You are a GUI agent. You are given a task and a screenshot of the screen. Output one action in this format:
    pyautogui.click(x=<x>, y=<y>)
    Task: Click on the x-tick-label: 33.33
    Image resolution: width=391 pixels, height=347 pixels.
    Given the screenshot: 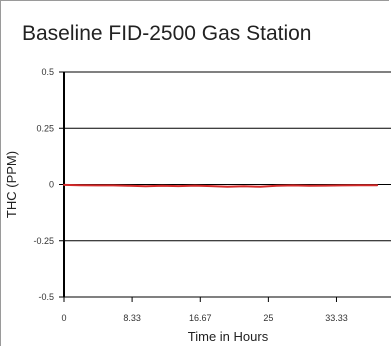 What is the action you would take?
    pyautogui.click(x=336, y=318)
    